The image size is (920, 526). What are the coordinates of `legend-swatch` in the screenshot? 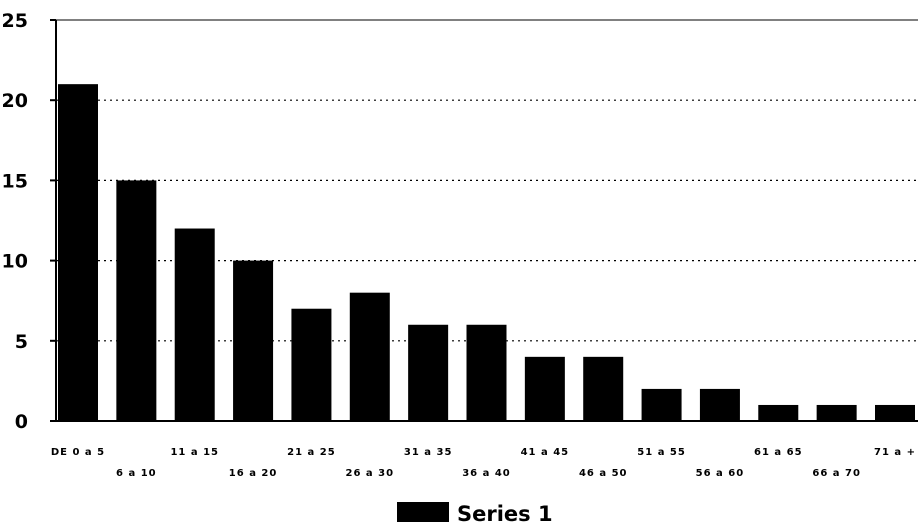 It's located at (423, 512).